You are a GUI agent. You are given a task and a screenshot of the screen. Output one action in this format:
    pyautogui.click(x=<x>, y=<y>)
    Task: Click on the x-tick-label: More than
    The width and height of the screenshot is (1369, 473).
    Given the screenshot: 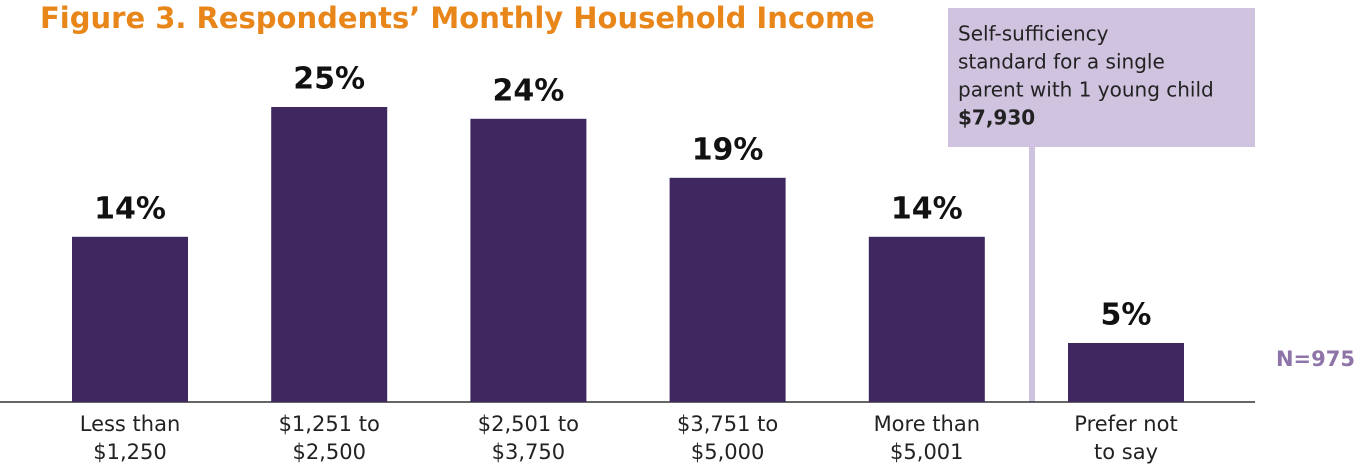 What is the action you would take?
    pyautogui.click(x=927, y=424)
    